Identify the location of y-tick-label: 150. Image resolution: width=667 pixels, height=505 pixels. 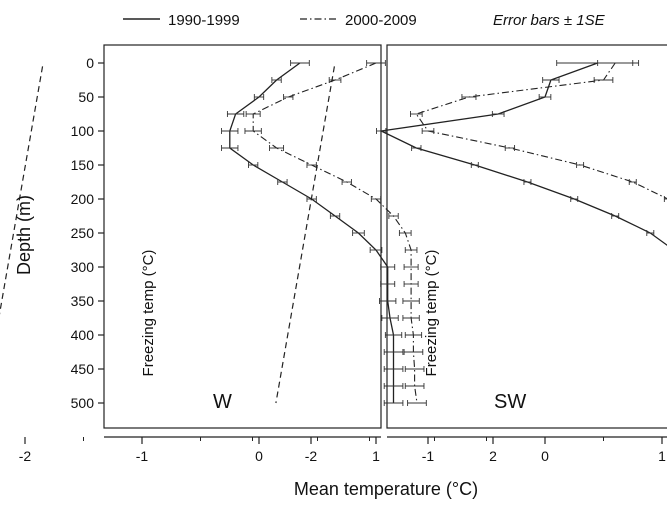
(83, 165).